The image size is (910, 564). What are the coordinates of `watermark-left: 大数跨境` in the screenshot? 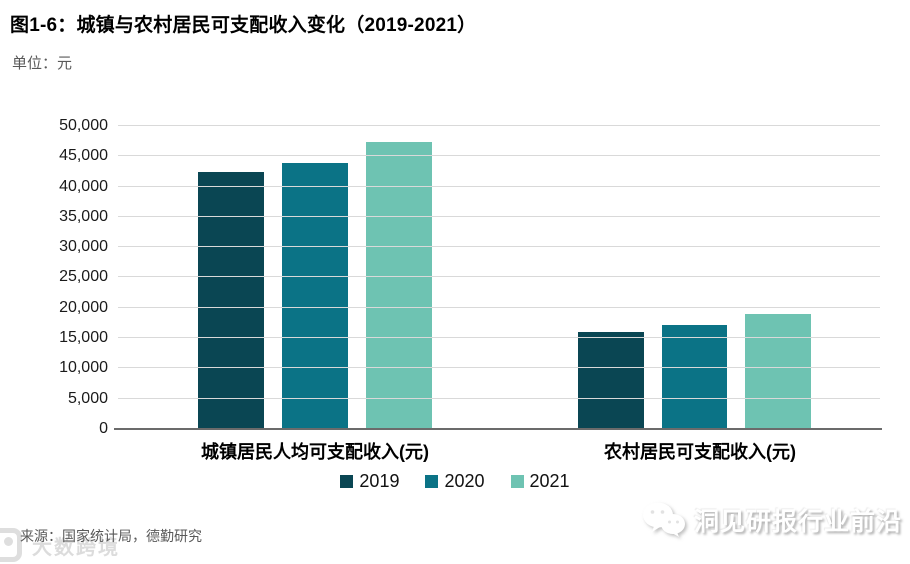 It's located at (60, 545).